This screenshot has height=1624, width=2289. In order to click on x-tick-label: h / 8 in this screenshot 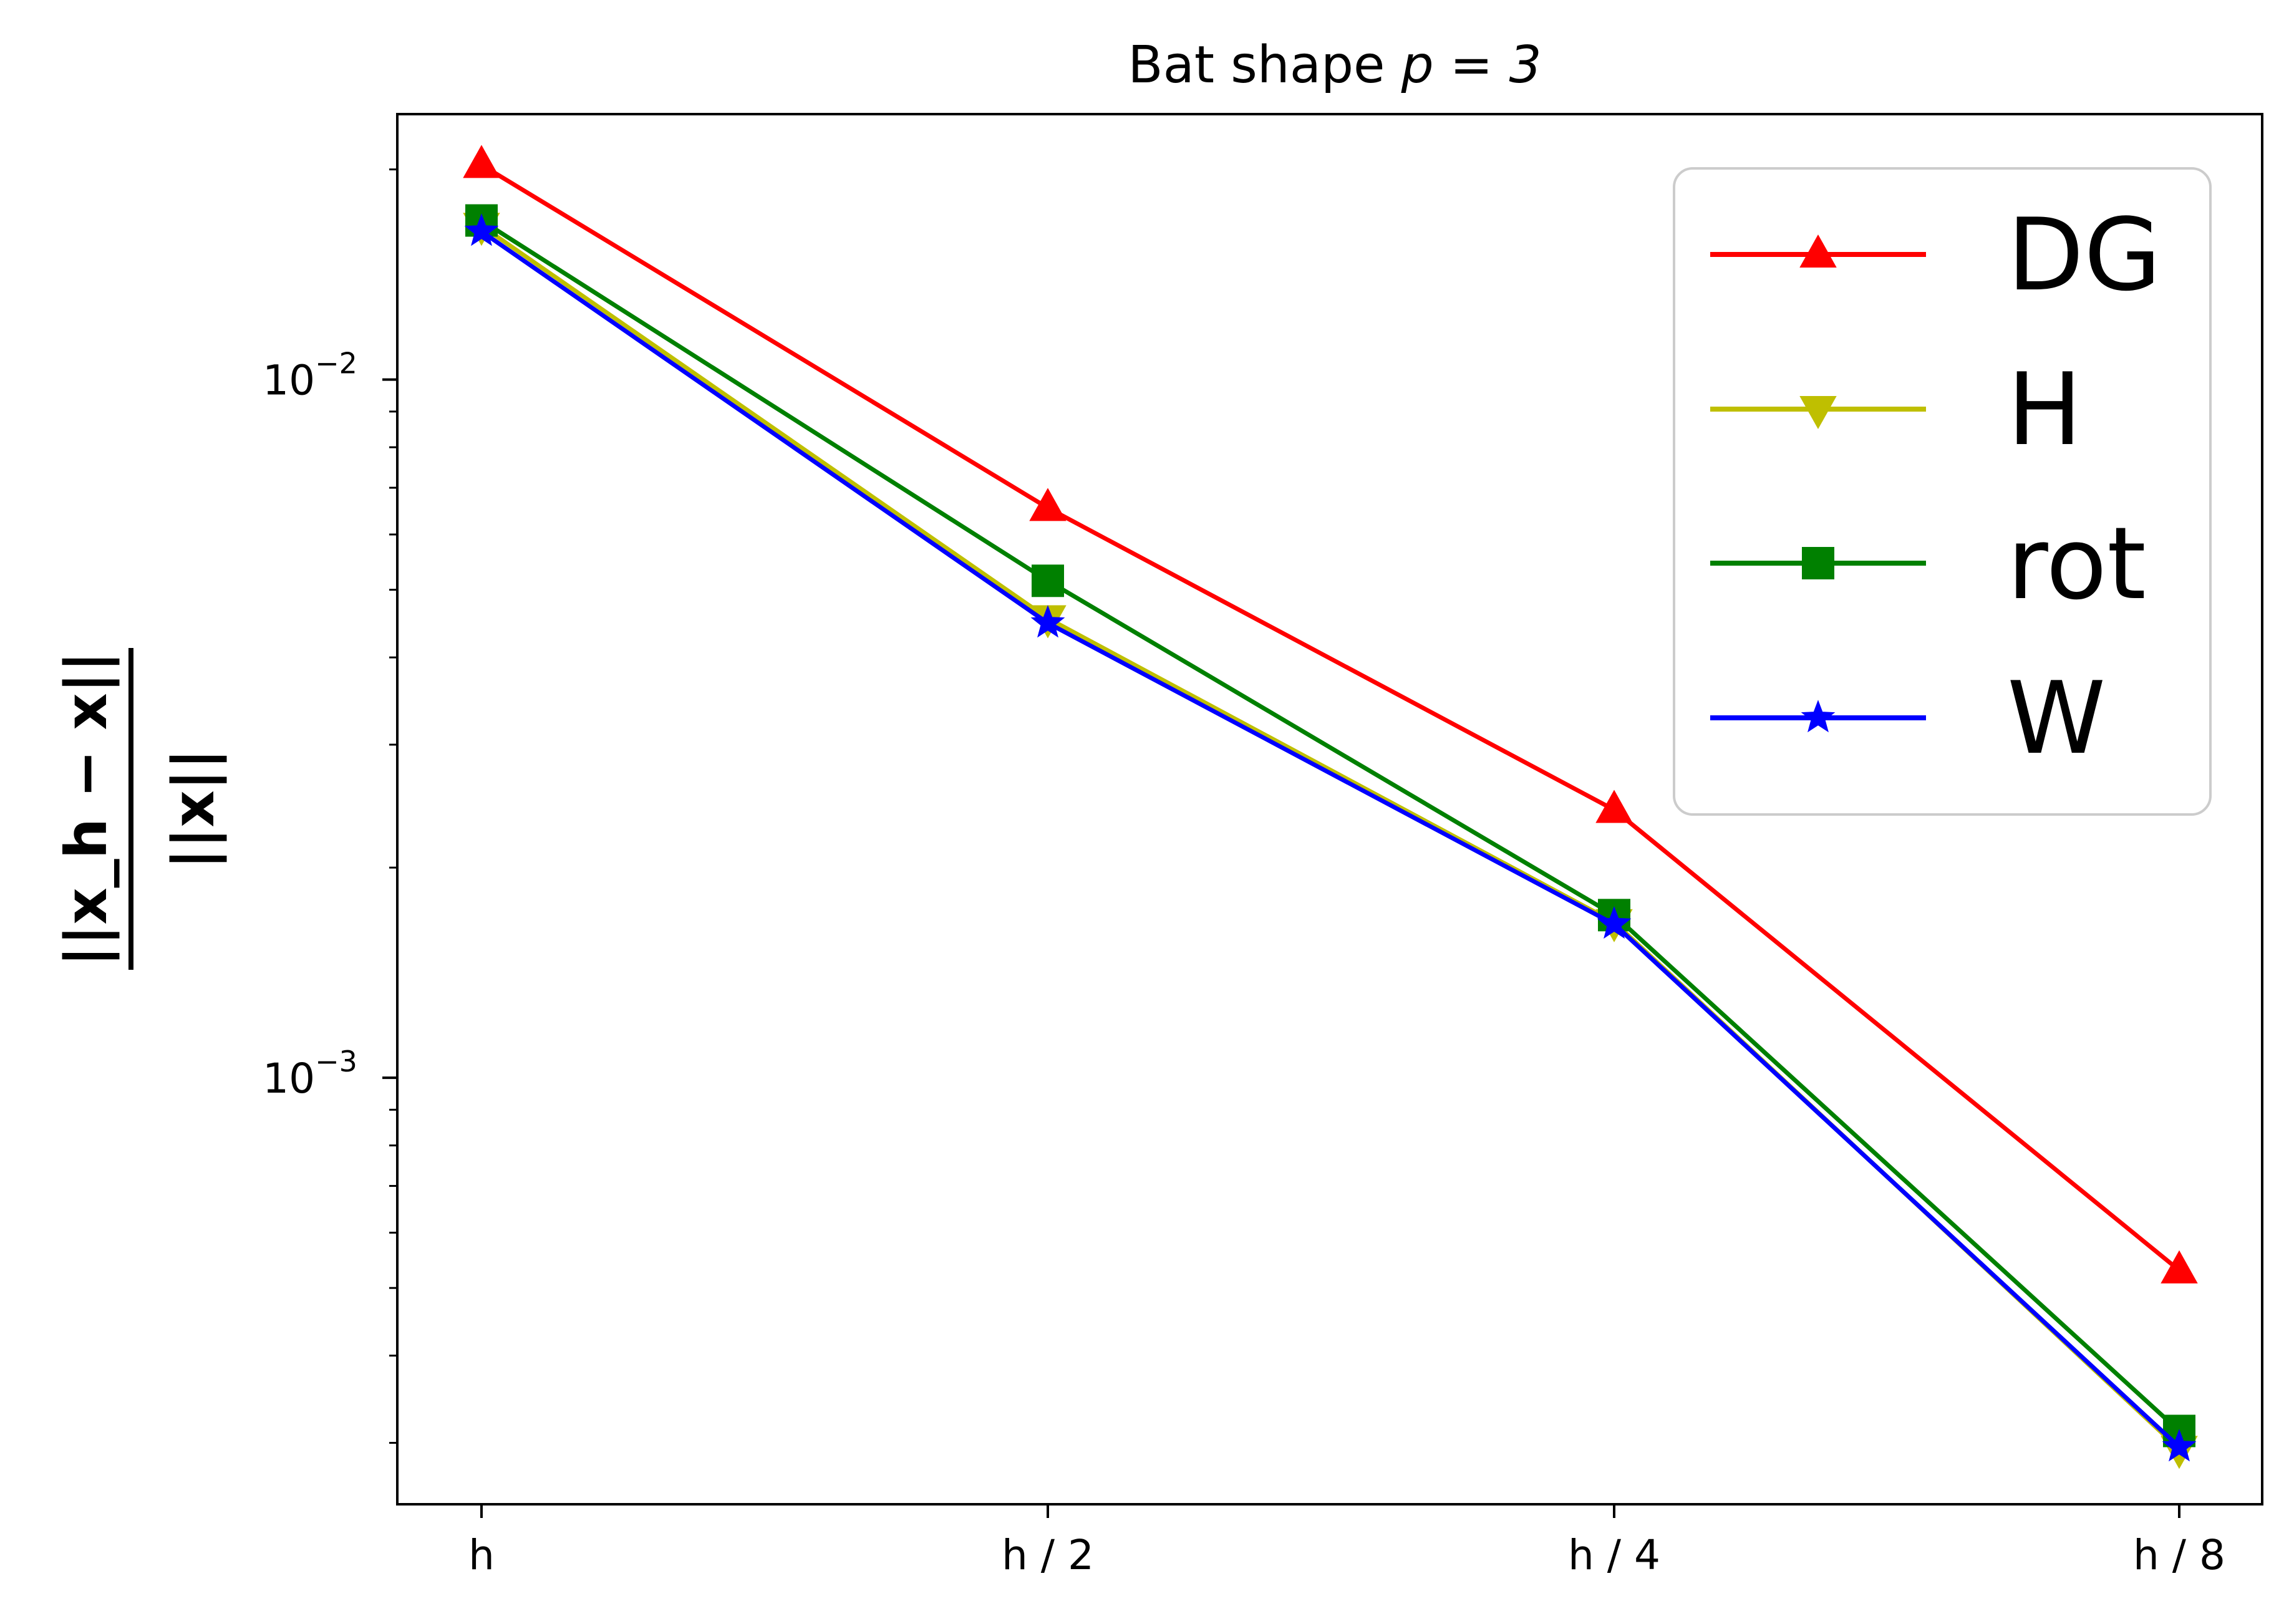, I will do `click(2179, 1555)`.